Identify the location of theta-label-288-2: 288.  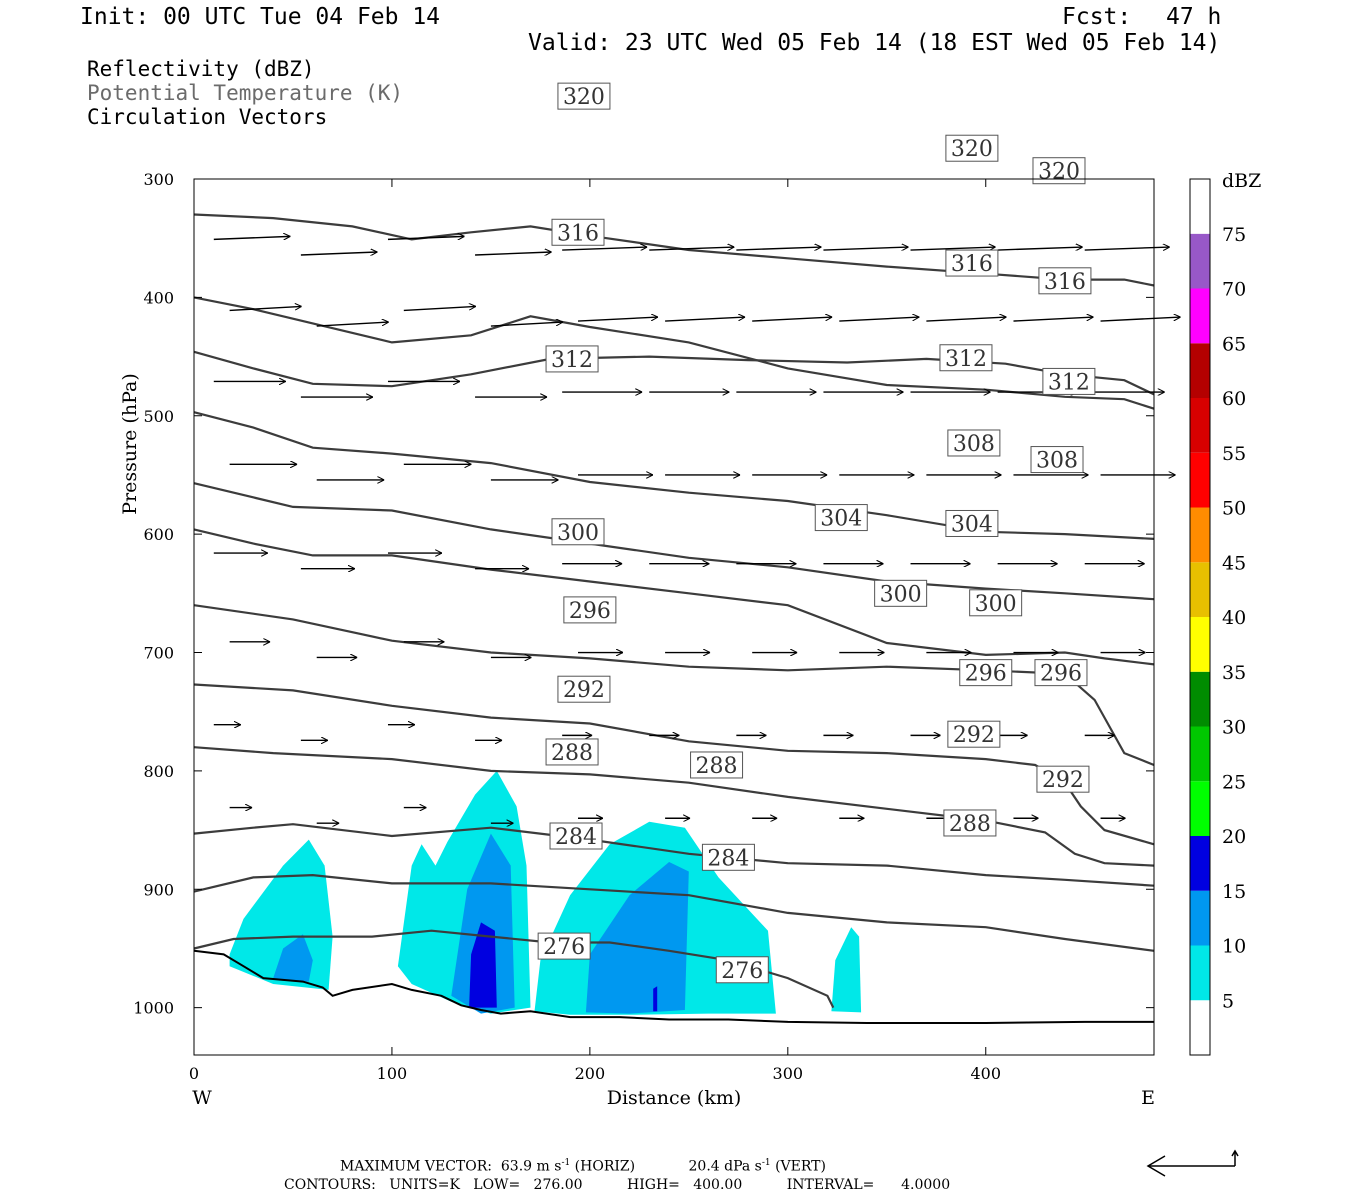
(970, 824).